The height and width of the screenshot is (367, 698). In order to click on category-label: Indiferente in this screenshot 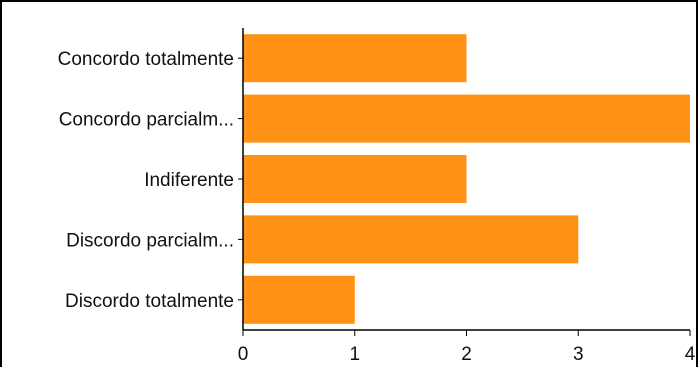, I will do `click(189, 180)`.